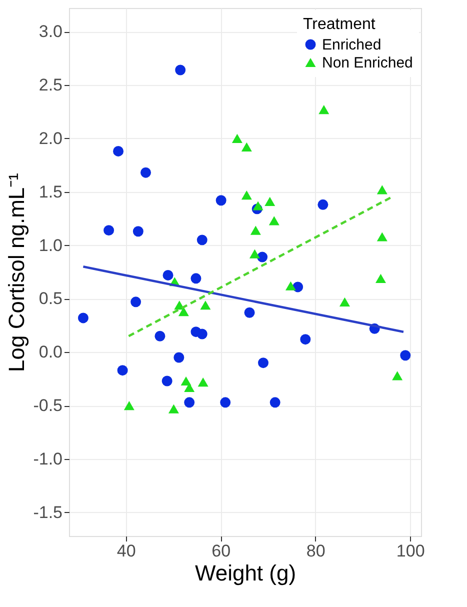 Image resolution: width=467 pixels, height=607 pixels. What do you see at coordinates (47, 512) in the screenshot?
I see `y-tick-label: -1.5` at bounding box center [47, 512].